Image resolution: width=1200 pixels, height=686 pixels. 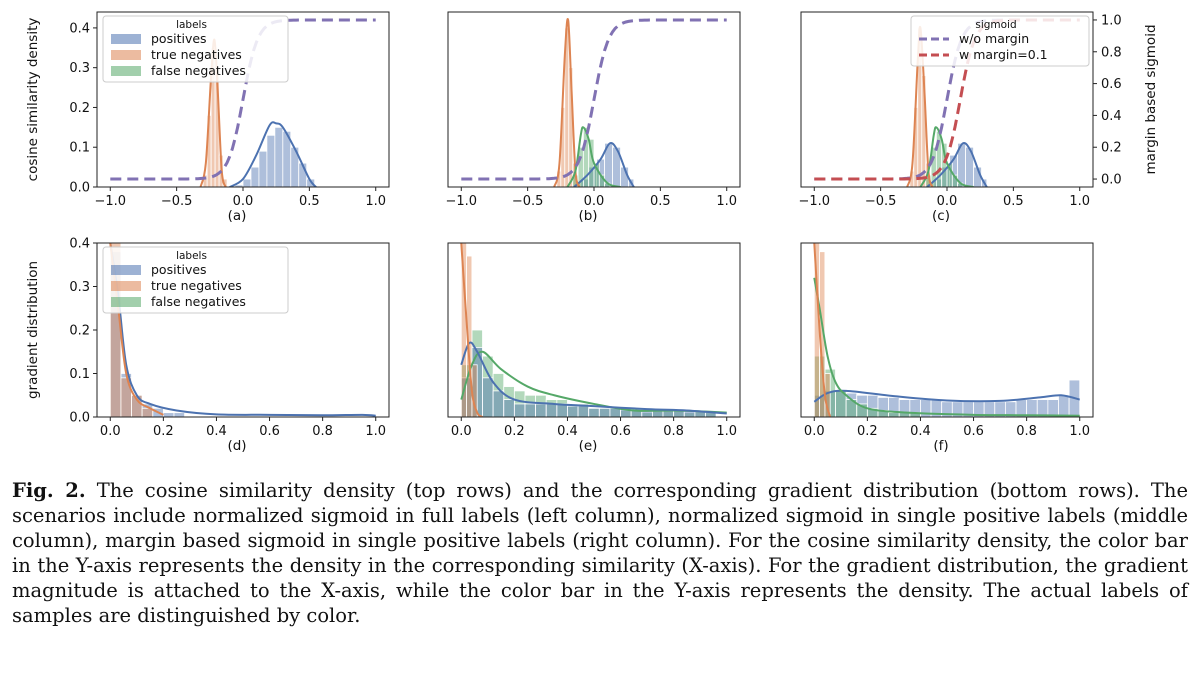 I want to click on panel-f: 0.0 0.2 0.4 0.6 0.8 1.0 (f), so click(x=947, y=348).